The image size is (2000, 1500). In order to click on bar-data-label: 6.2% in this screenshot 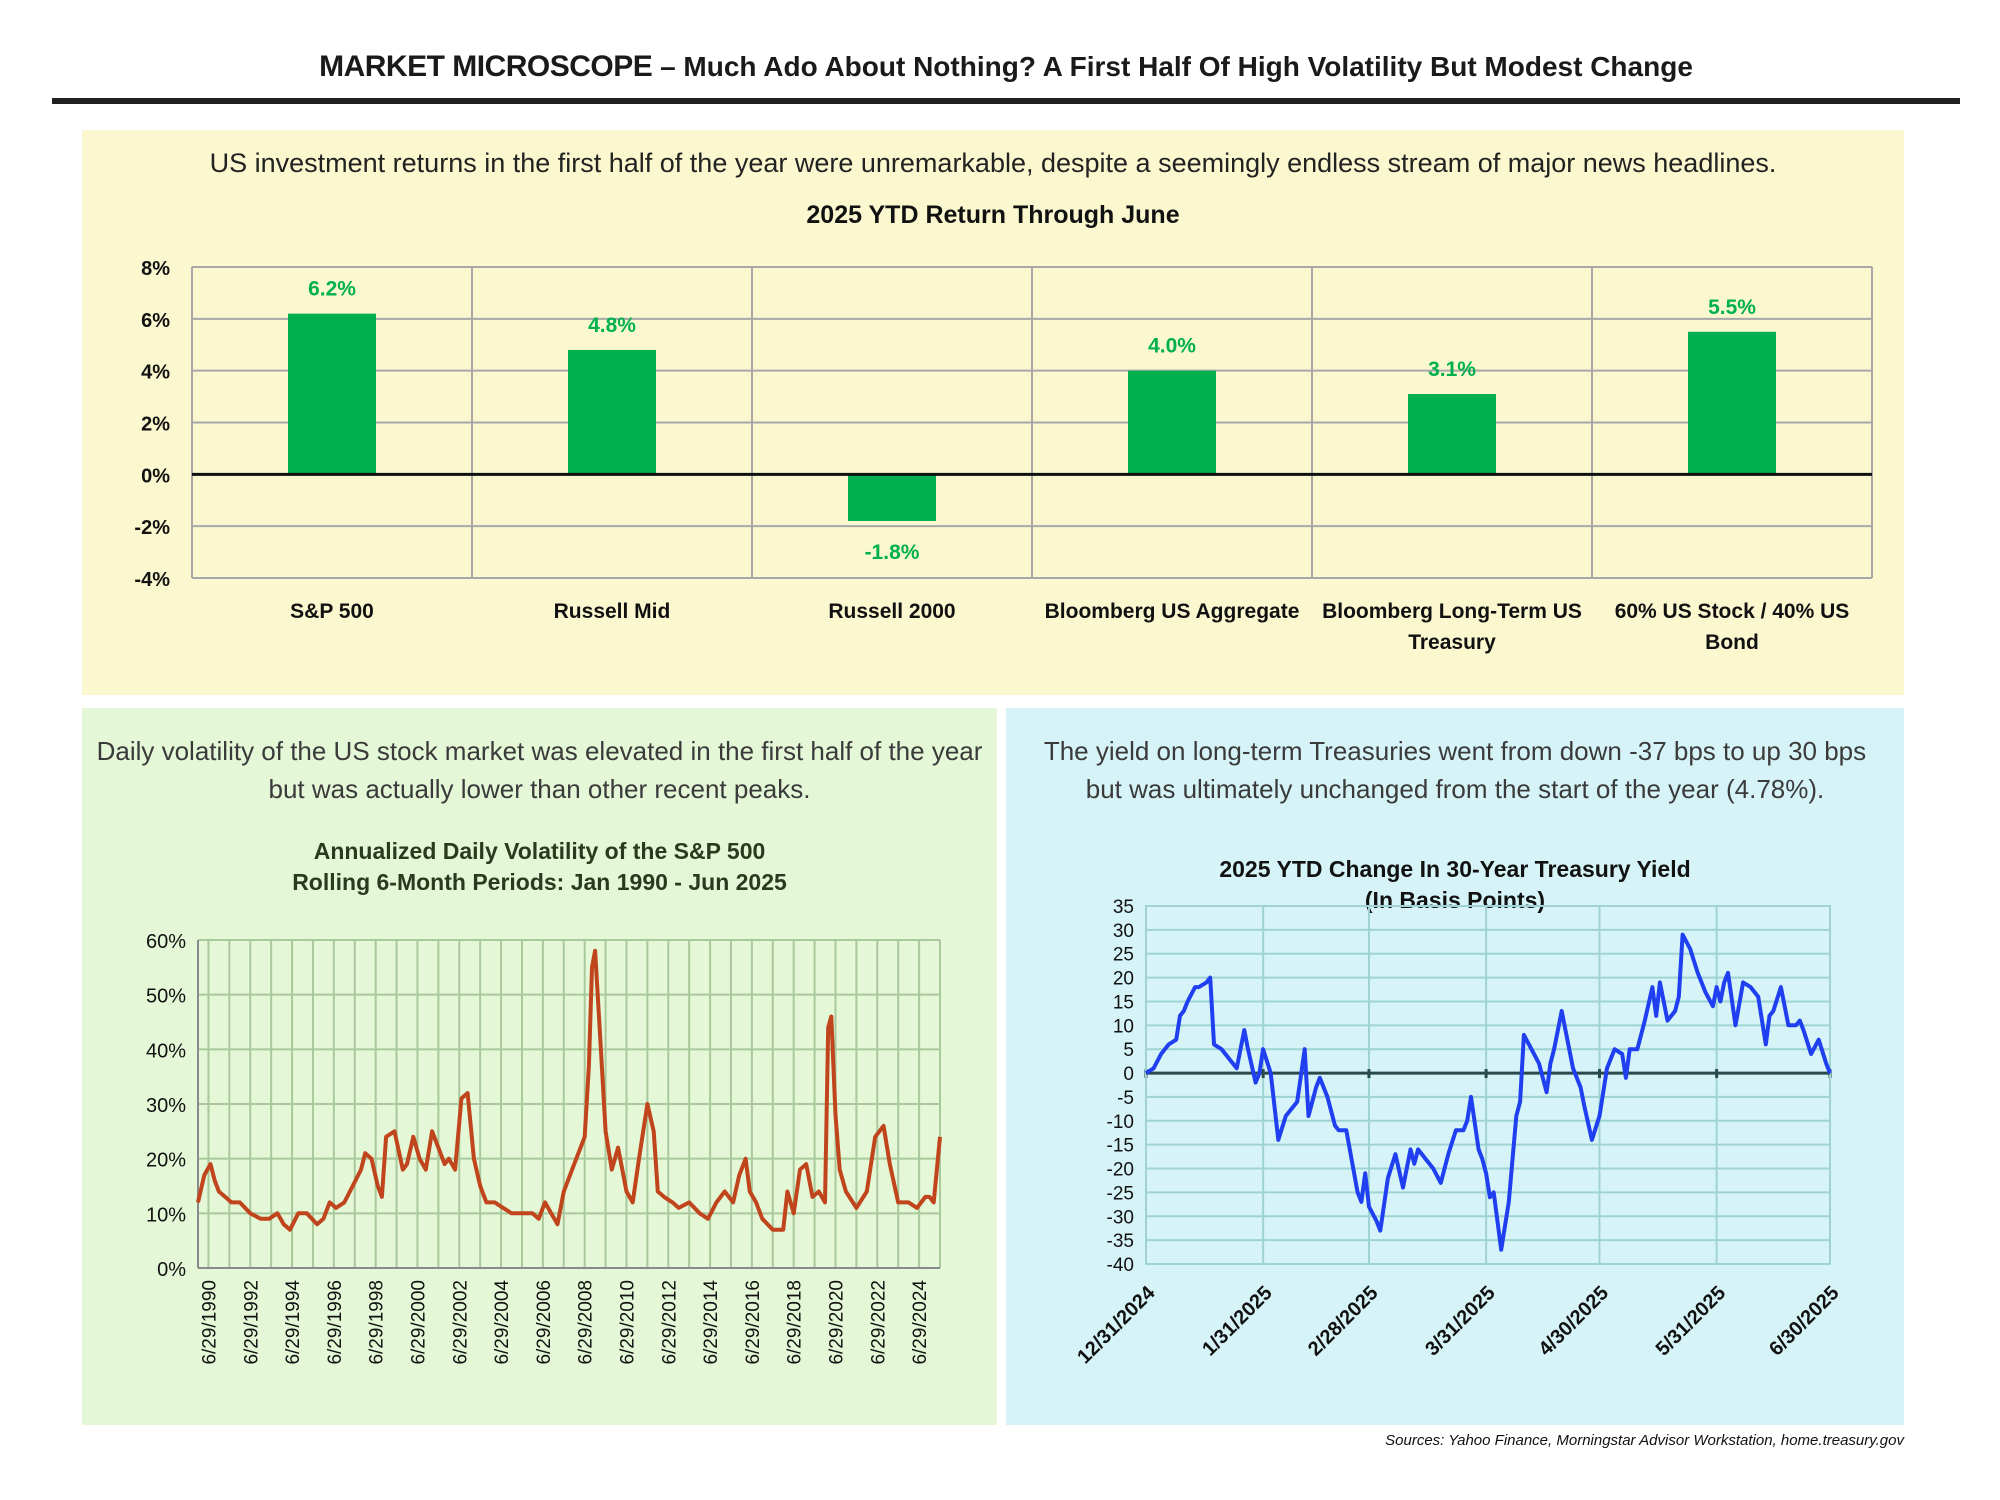, I will do `click(332, 289)`.